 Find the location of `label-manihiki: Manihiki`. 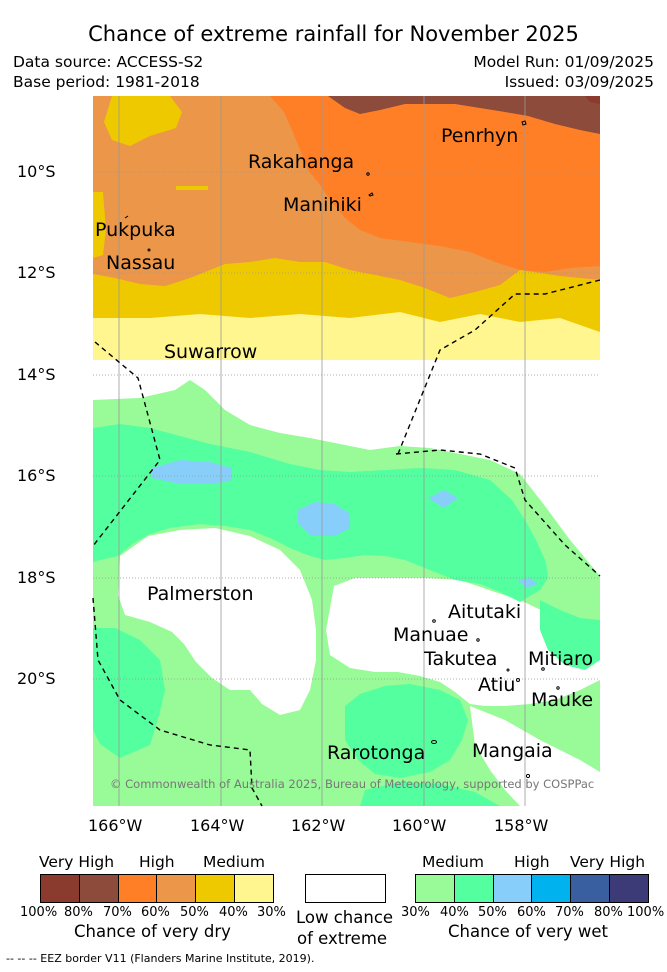

label-manihiki: Manihiki is located at coordinates (322, 205).